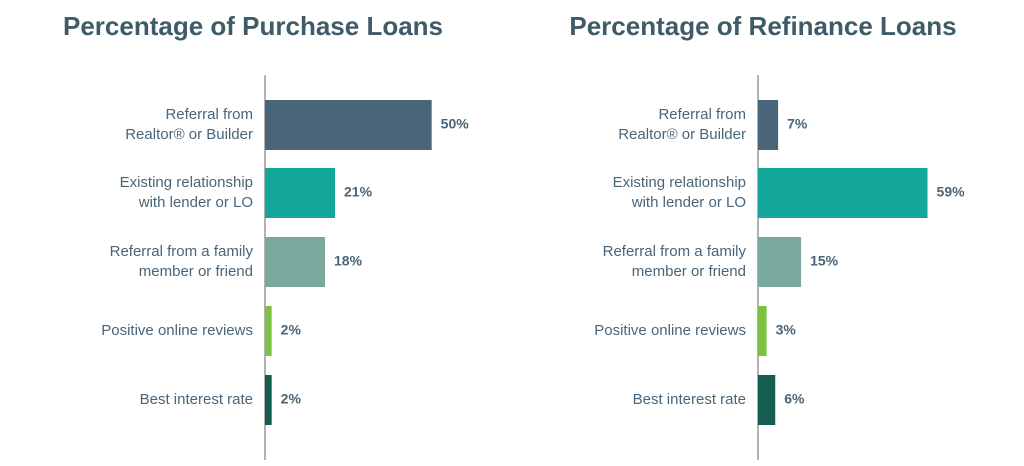 Image resolution: width=1024 pixels, height=466 pixels. I want to click on value-label: 21%, so click(358, 192).